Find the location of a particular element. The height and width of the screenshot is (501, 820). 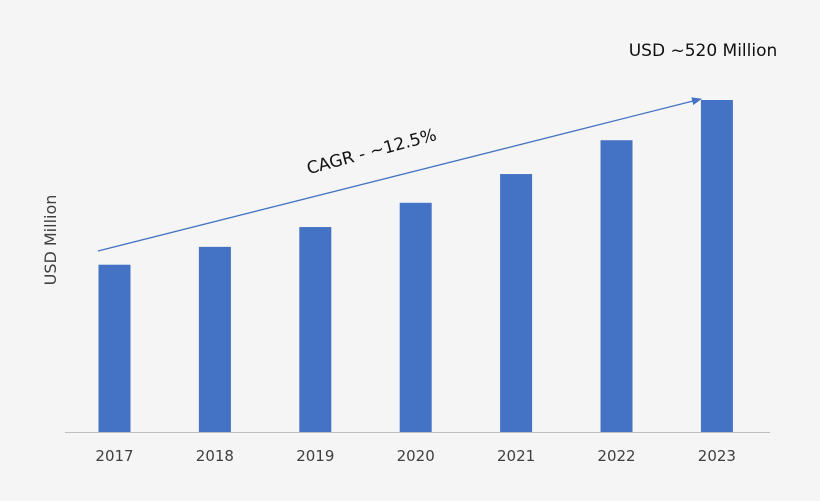

x-tick-label: 2019 is located at coordinates (315, 456).